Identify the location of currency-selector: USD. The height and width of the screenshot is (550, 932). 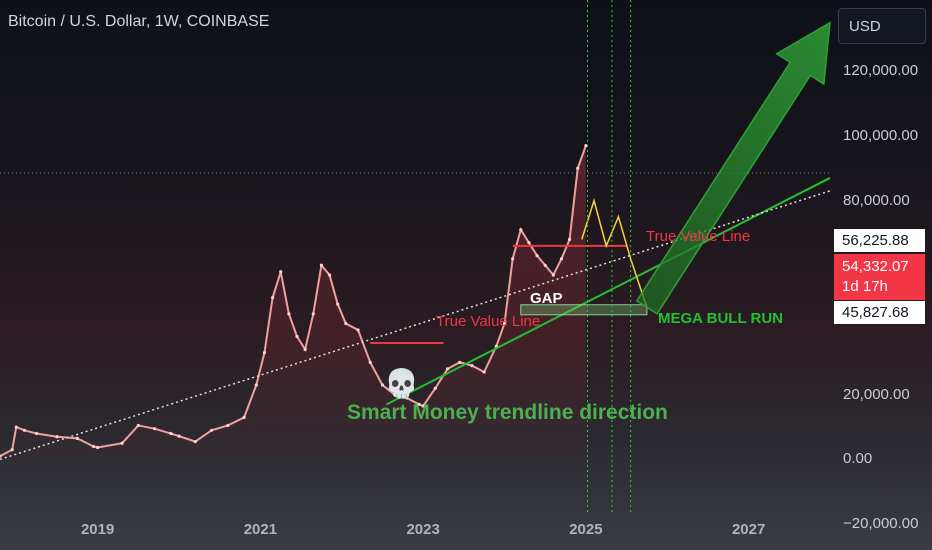
(882, 26).